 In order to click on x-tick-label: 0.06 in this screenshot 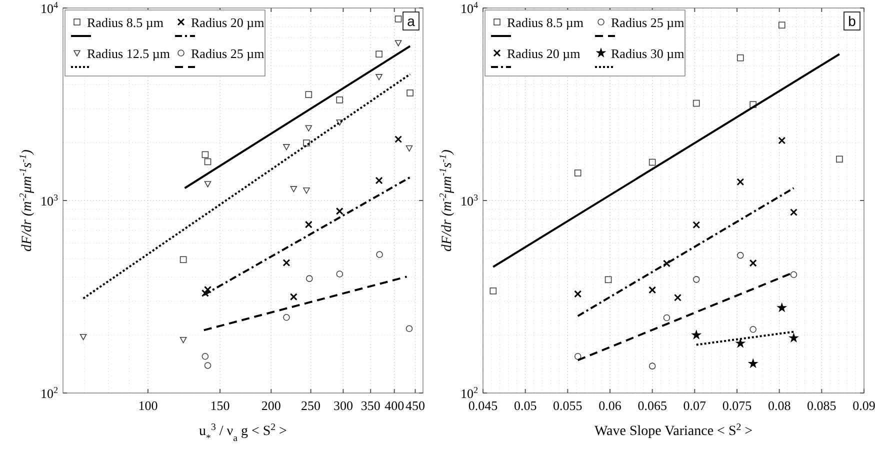, I will do `click(610, 405)`.